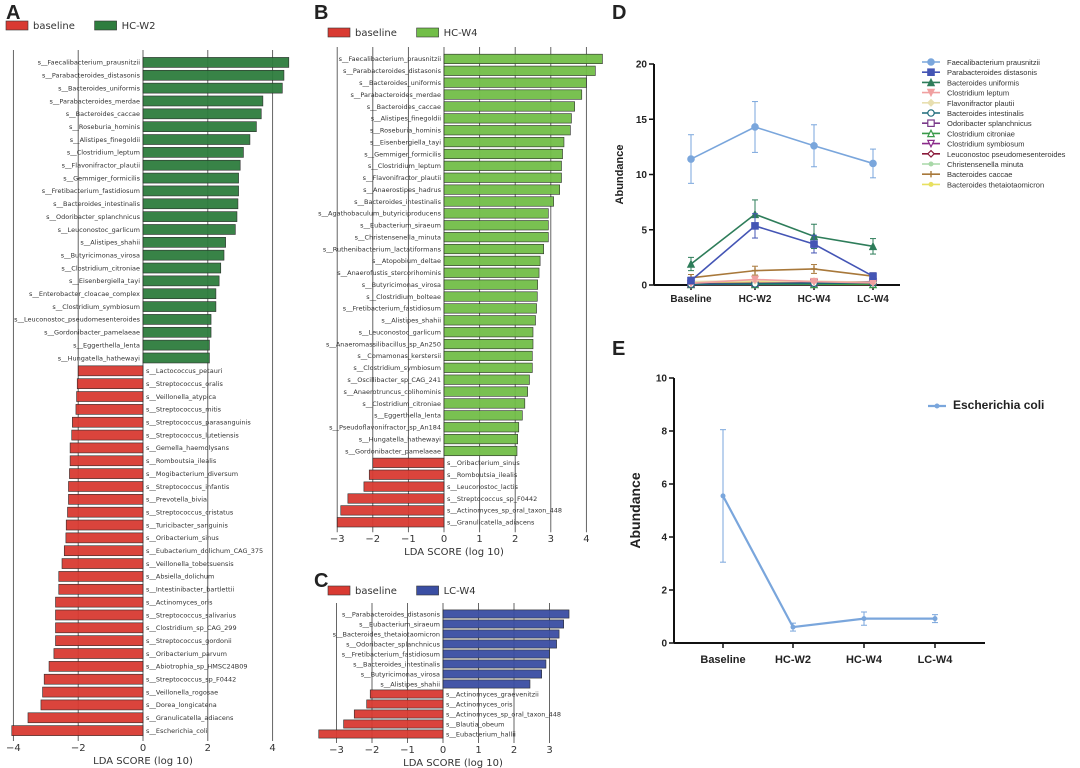 This screenshot has width=1080, height=768. Describe the element at coordinates (139, 26) in the screenshot. I see `panel-a-legend-label: HC-W2` at that location.